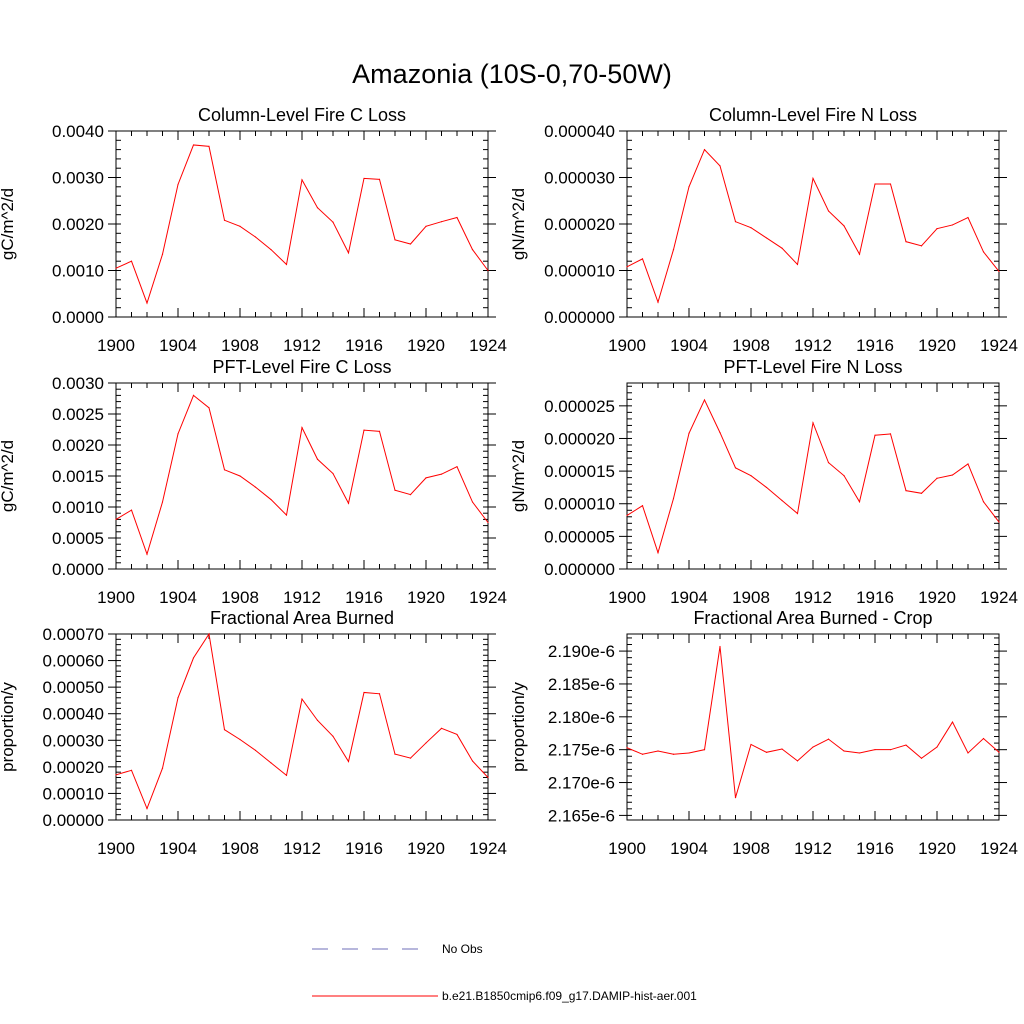 The width and height of the screenshot is (1024, 1024). Describe the element at coordinates (8, 727) in the screenshot. I see `y-axis-title: proportion/y` at that location.